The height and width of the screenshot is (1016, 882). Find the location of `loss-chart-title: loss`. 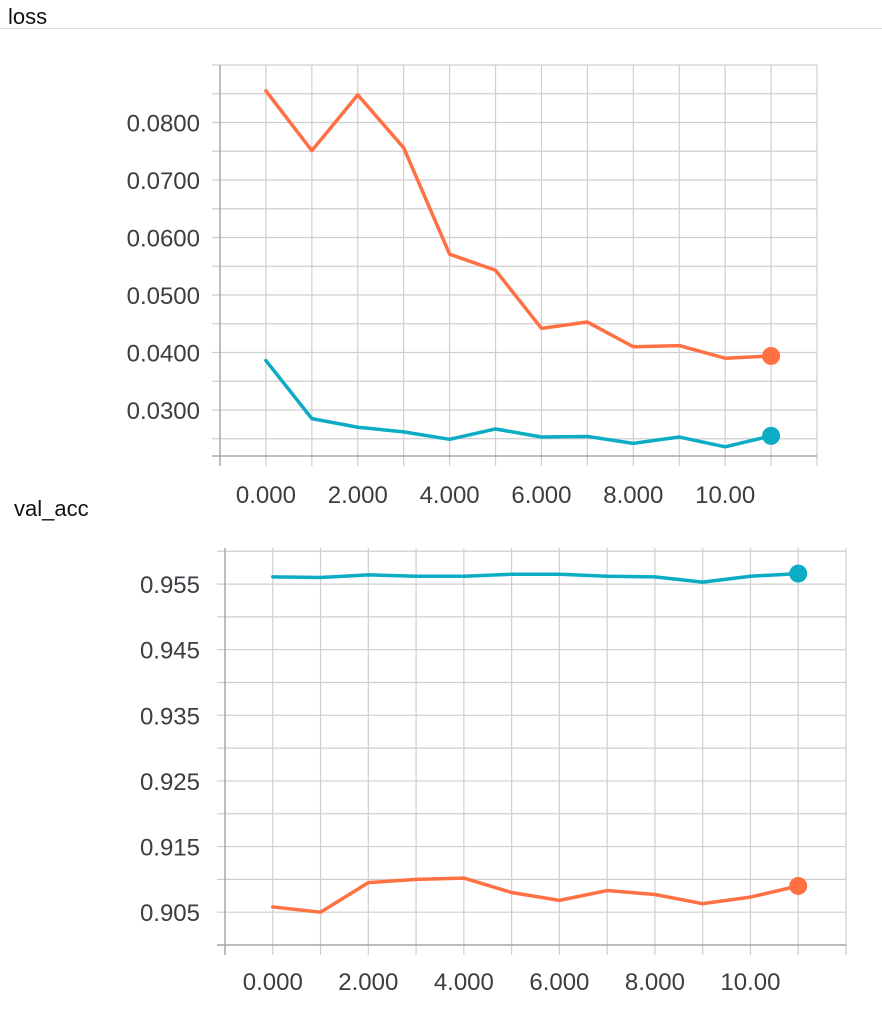

loss-chart-title: loss is located at coordinates (28, 16).